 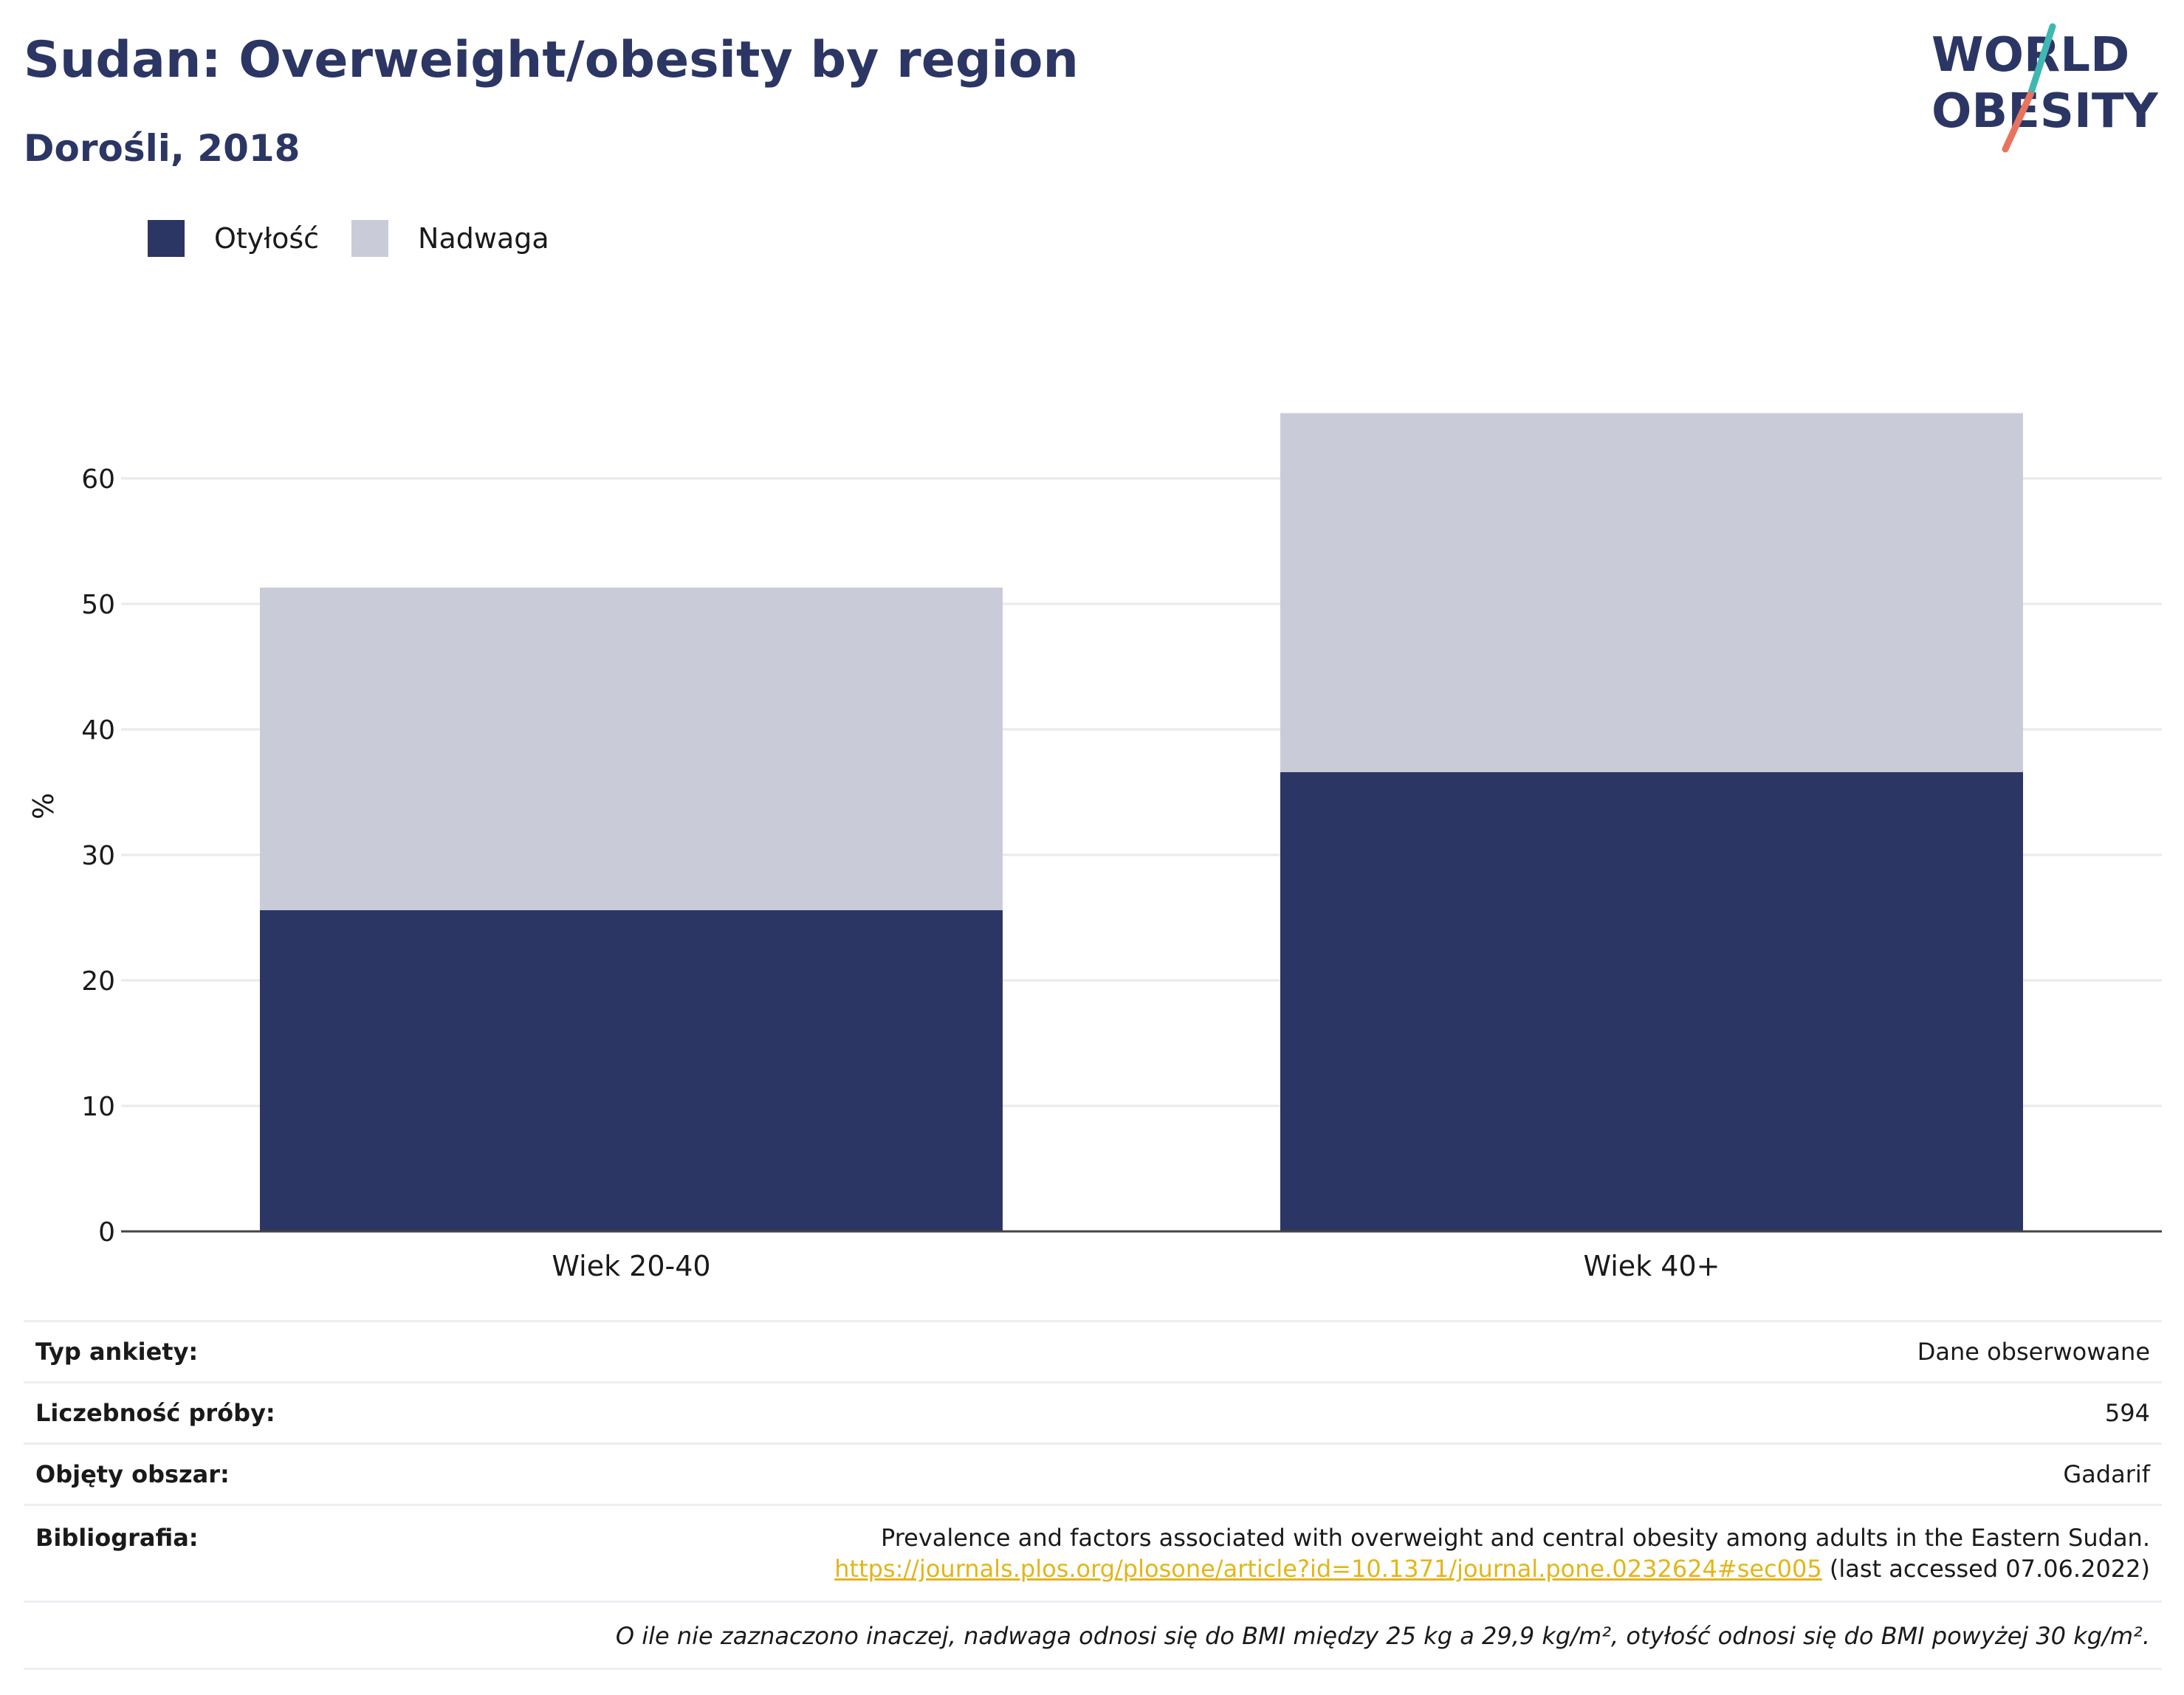 What do you see at coordinates (257, 1553) in the screenshot?
I see `bibliography-label: Bibliografia:` at bounding box center [257, 1553].